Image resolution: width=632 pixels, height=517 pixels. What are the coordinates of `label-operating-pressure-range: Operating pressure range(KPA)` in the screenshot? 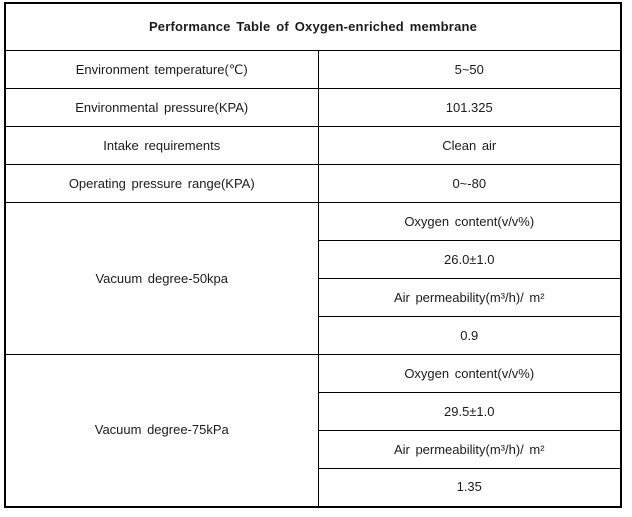 It's located at (161, 183).